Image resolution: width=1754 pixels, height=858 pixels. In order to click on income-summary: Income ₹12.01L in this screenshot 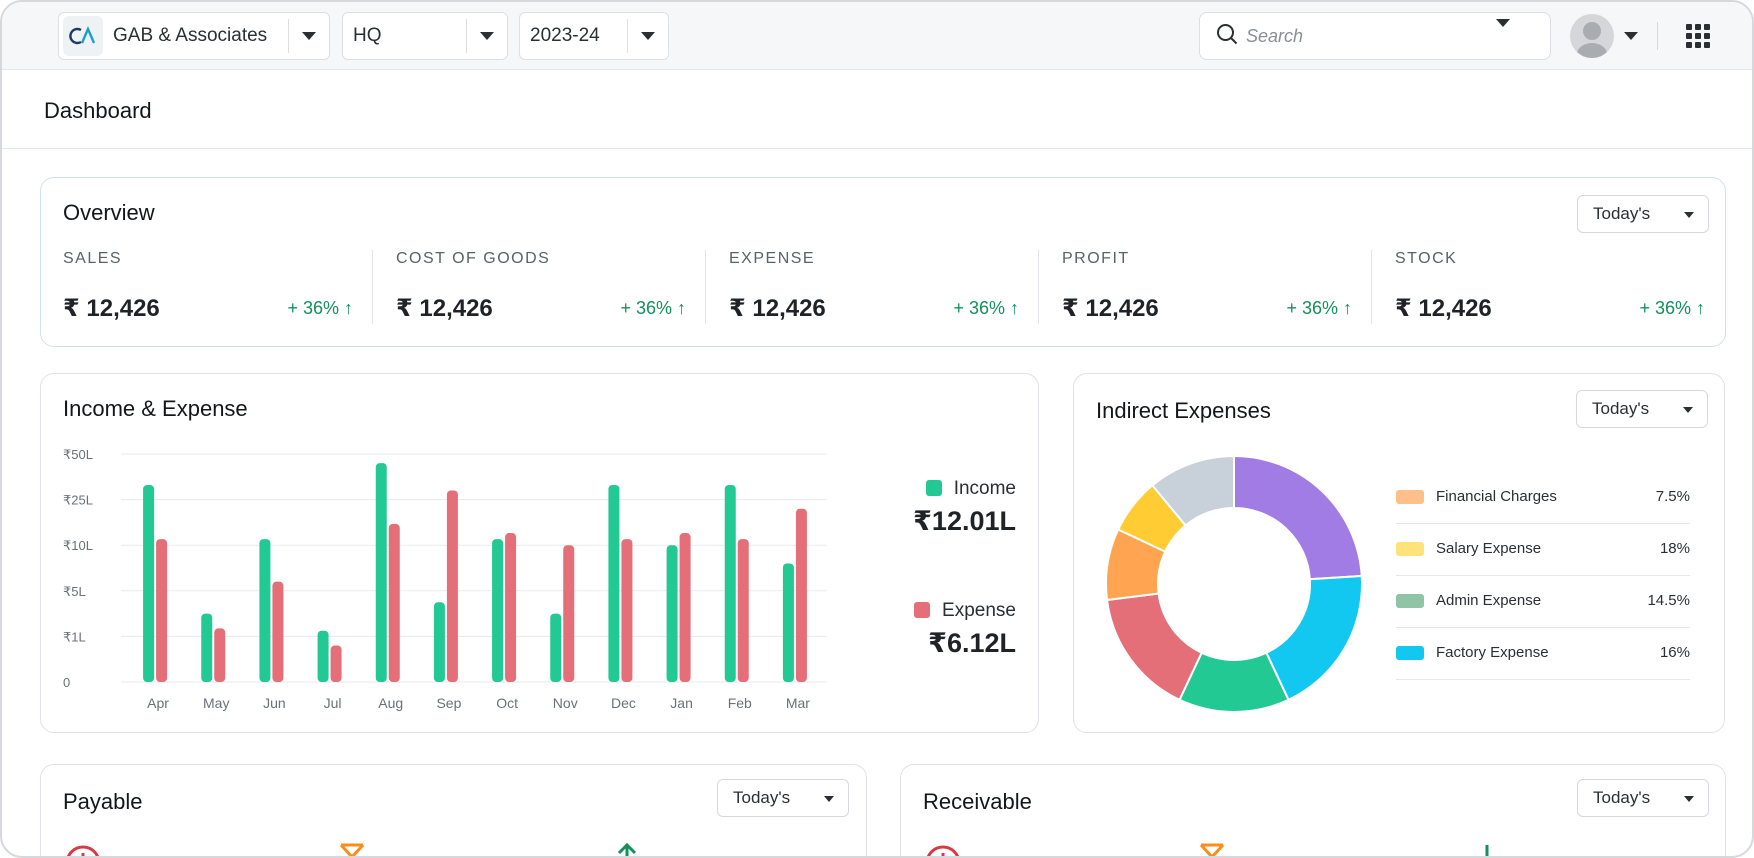, I will do `click(964, 507)`.